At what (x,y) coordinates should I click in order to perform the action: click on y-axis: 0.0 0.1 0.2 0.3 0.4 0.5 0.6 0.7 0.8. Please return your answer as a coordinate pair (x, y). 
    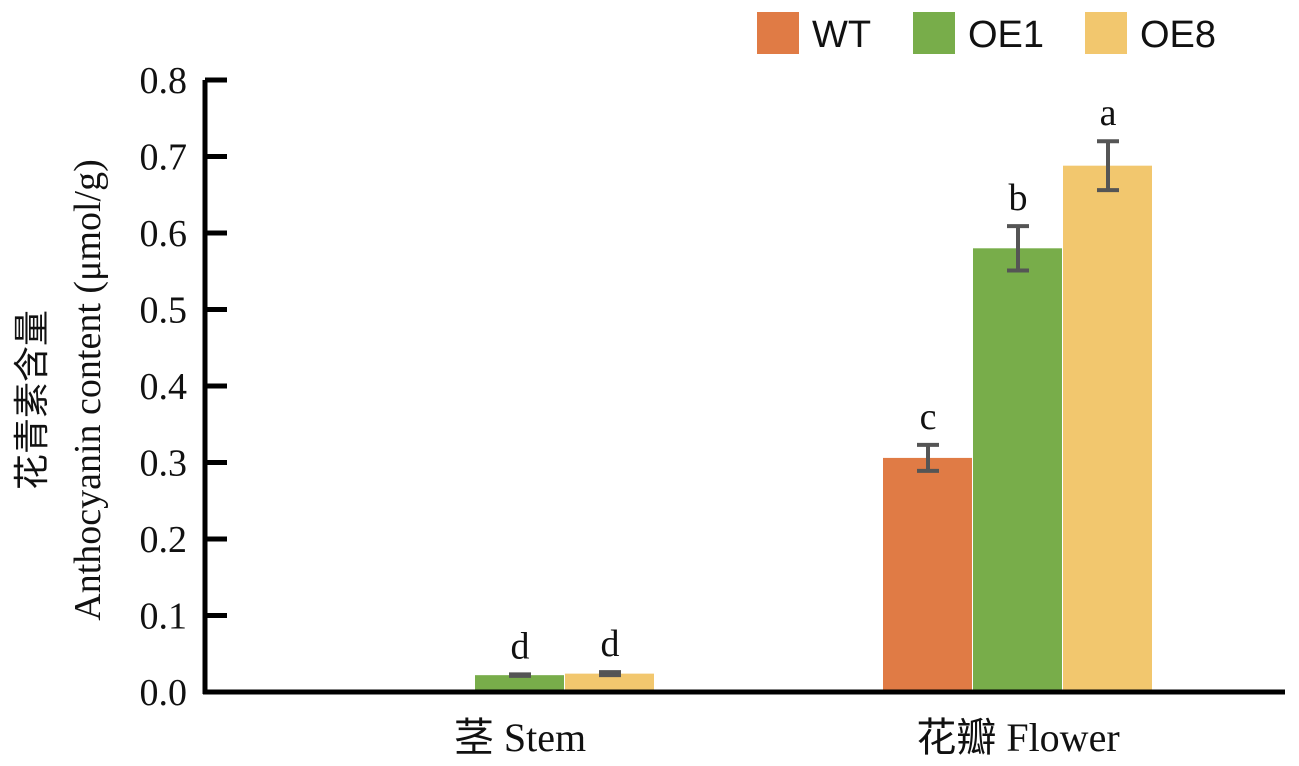
    Looking at the image, I should click on (183, 387).